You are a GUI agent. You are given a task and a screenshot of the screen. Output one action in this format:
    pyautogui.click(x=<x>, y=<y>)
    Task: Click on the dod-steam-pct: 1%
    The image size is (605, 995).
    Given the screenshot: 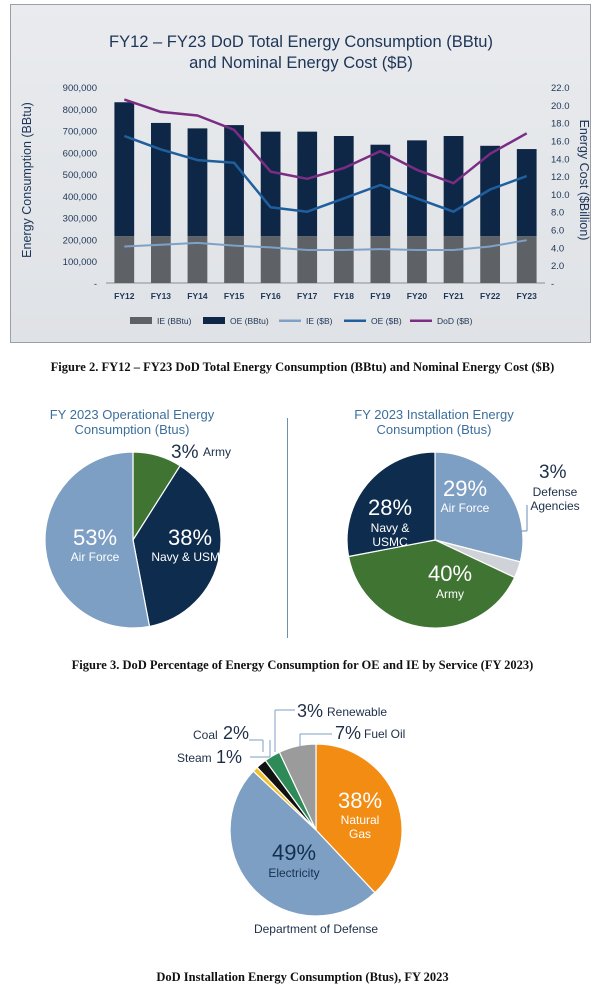 What is the action you would take?
    pyautogui.click(x=229, y=757)
    